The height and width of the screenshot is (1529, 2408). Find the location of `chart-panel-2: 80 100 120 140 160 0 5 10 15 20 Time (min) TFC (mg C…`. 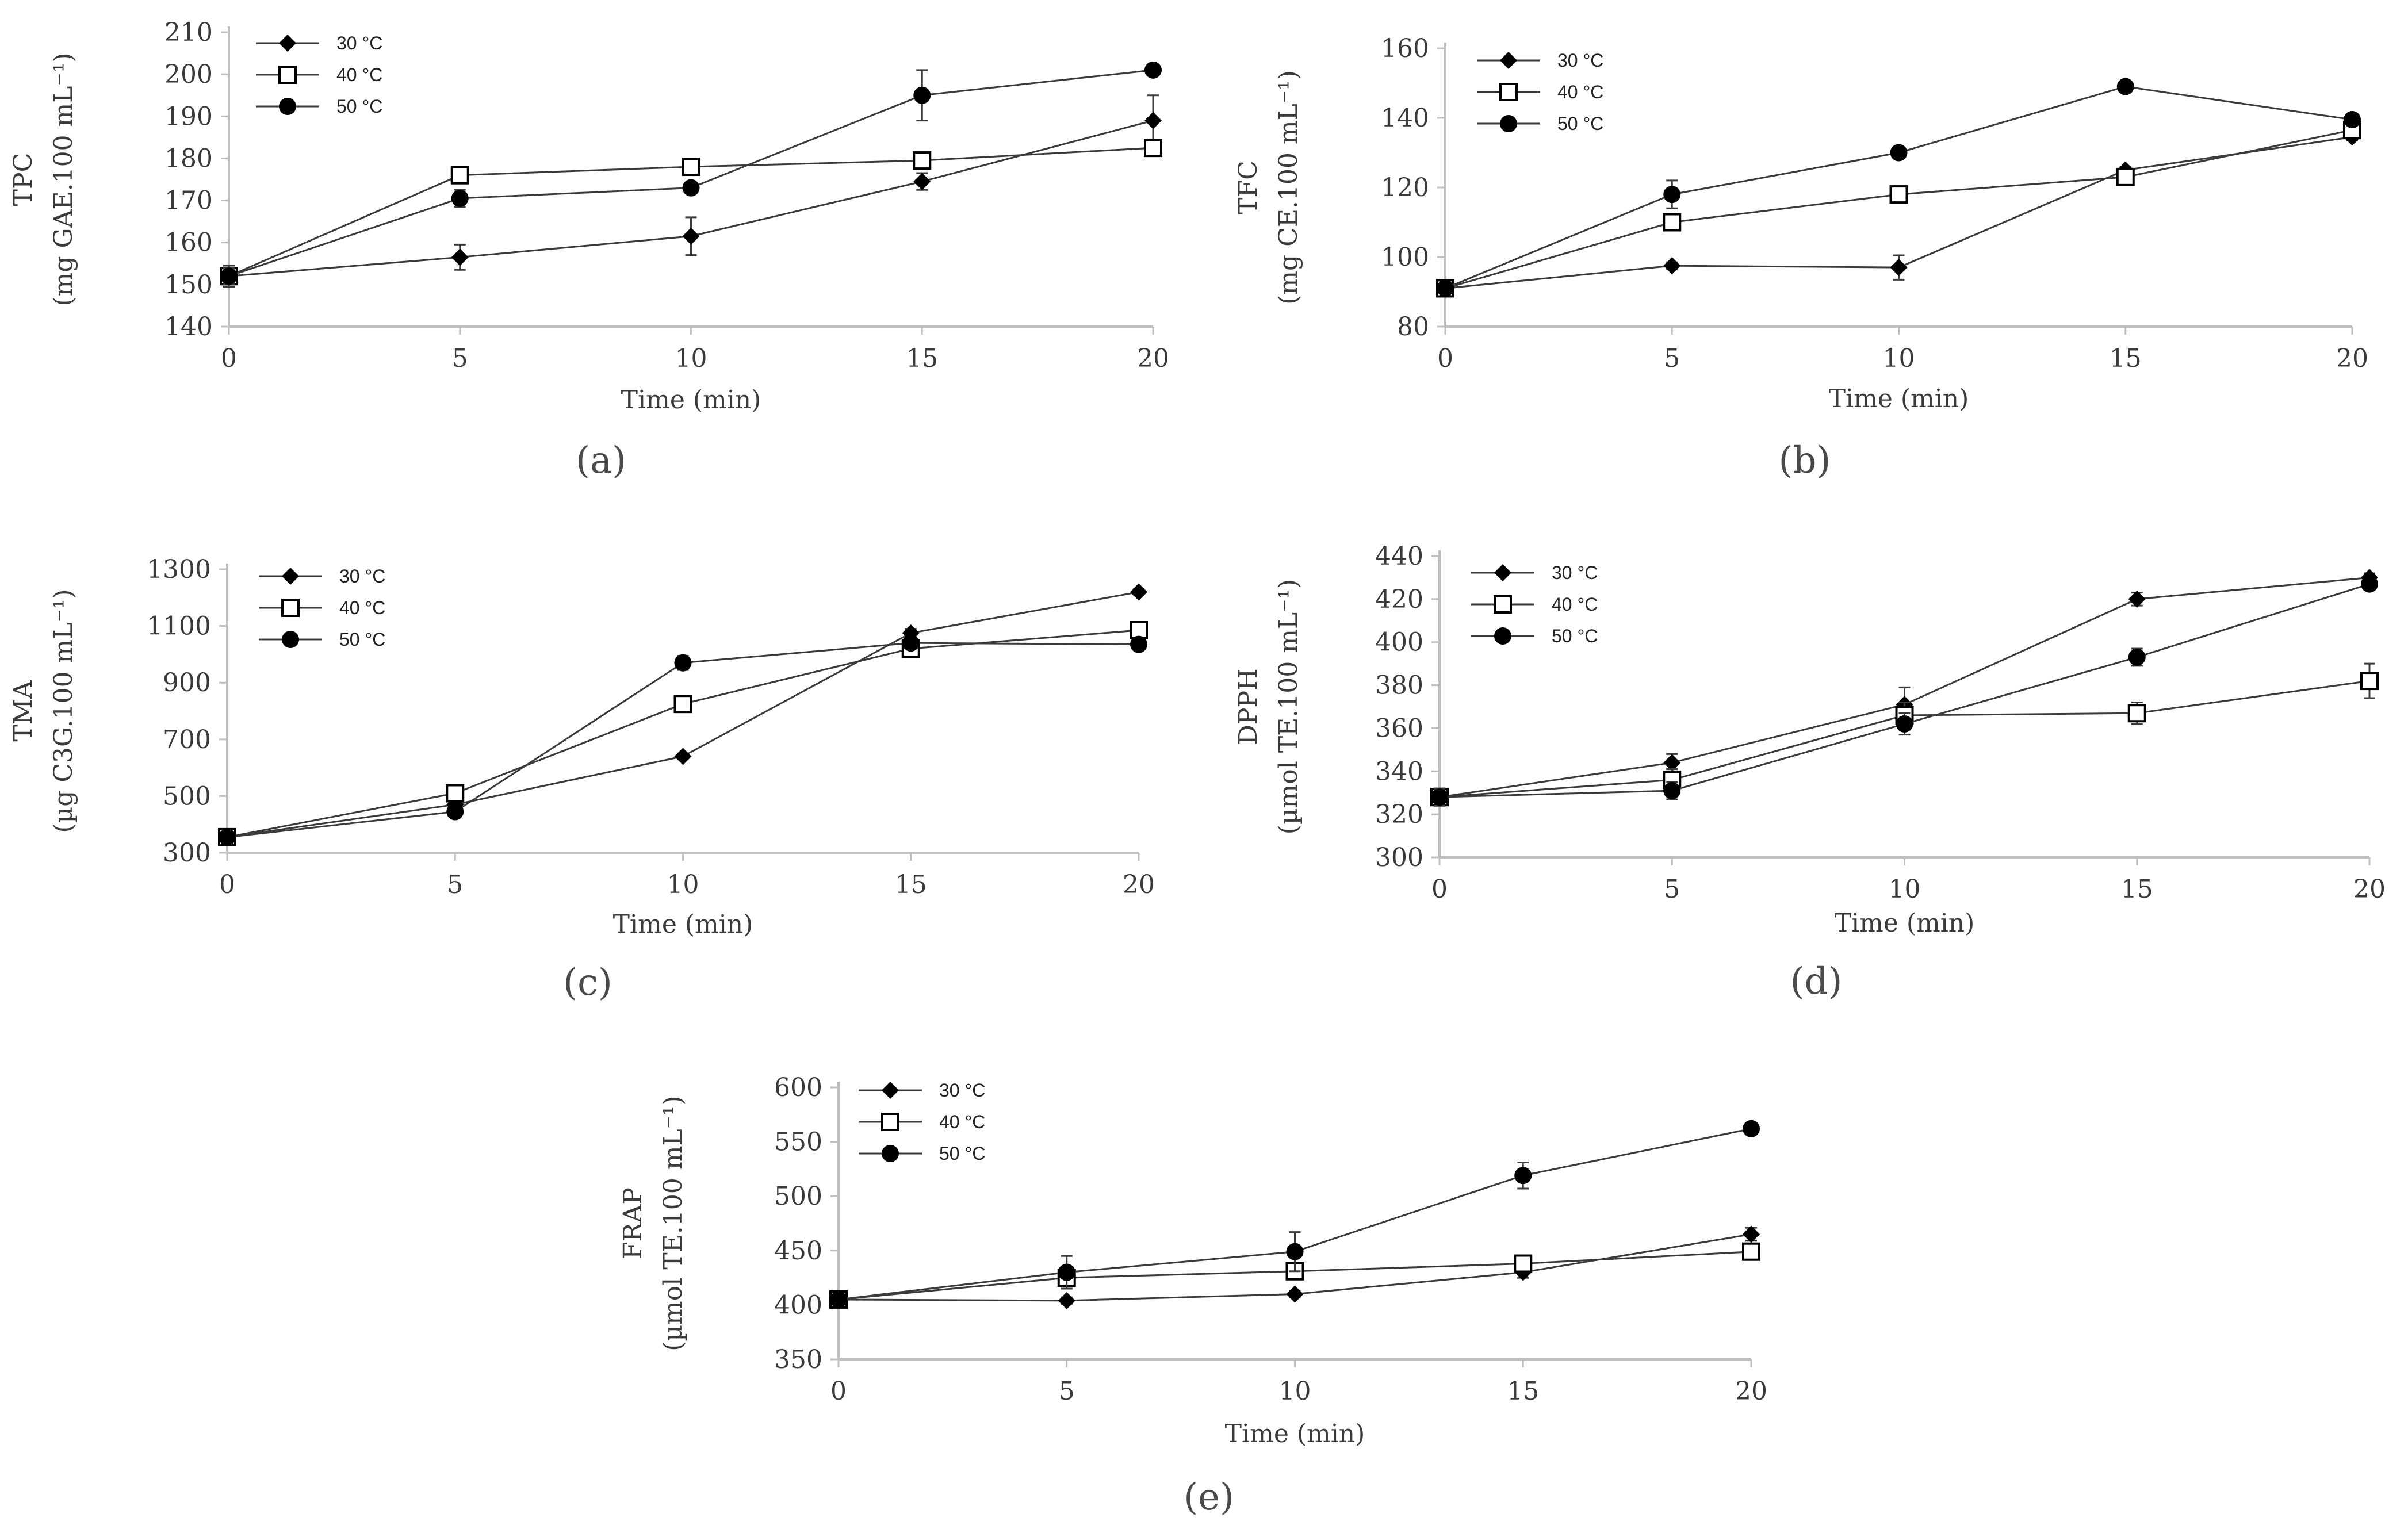

chart-panel-2: 80 100 120 140 160 0 5 10 15 20 Time (min) TFC (mg C… is located at coordinates (1801, 258).